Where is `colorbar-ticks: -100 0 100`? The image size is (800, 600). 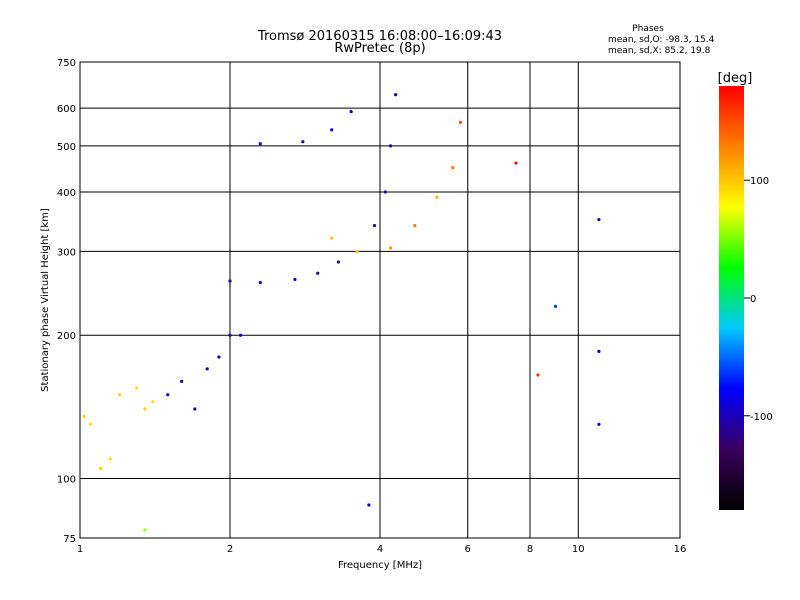 colorbar-ticks: -100 0 100 is located at coordinates (758, 299).